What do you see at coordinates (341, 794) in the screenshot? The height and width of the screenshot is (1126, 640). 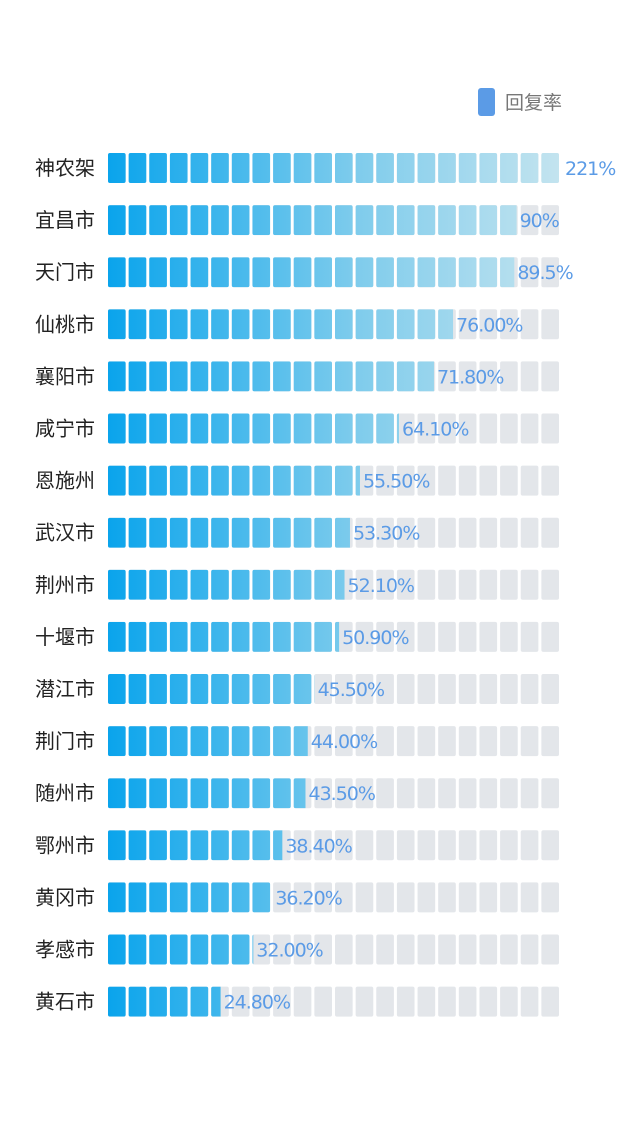 I see `value-label: 43.50%` at bounding box center [341, 794].